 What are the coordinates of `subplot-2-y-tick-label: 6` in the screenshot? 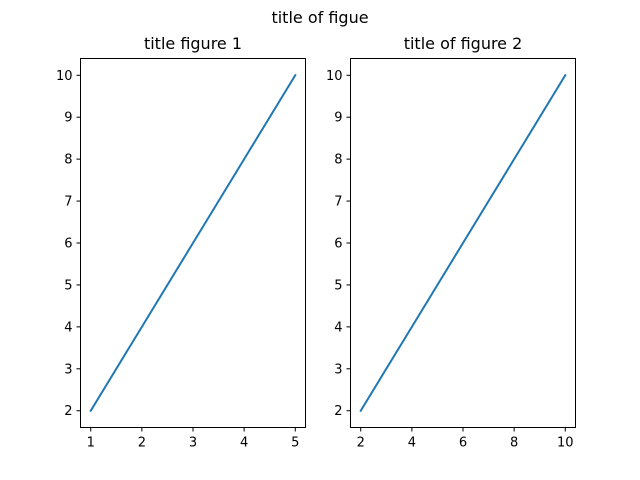 It's located at (338, 244).